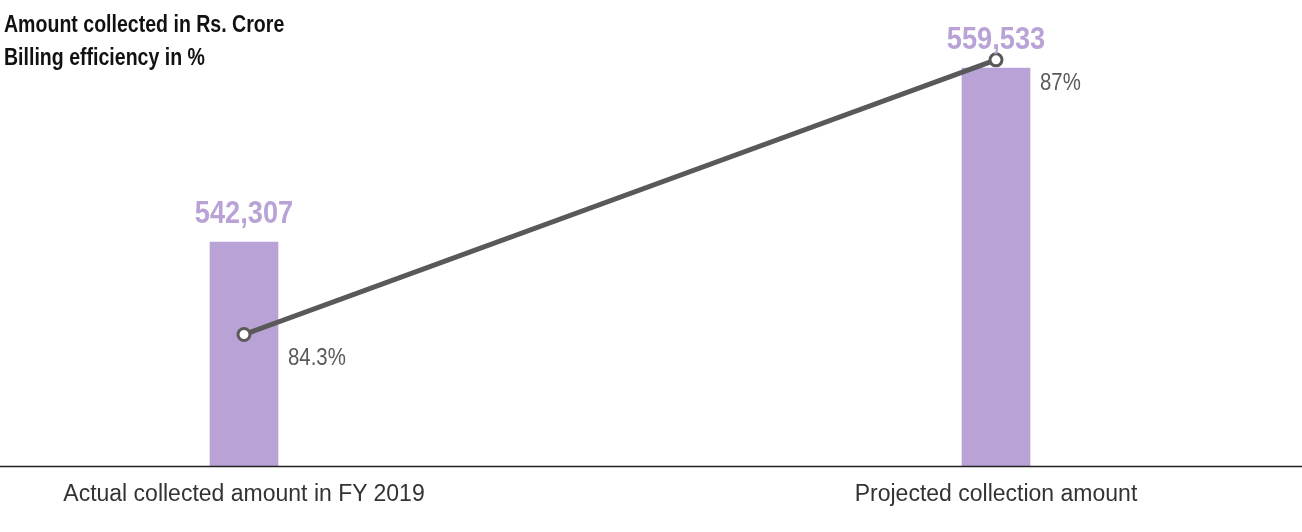  I want to click on x-tick-label: Projected collection amount, so click(996, 492).